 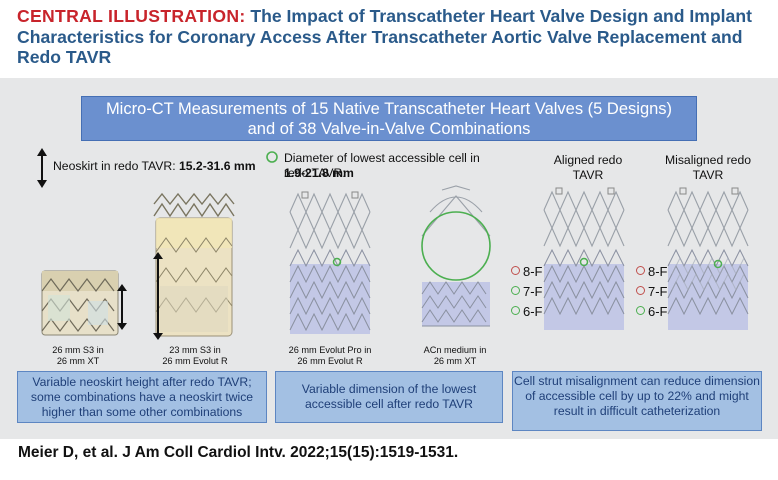 I want to click on valve-s3-in-xt, so click(x=80, y=303).